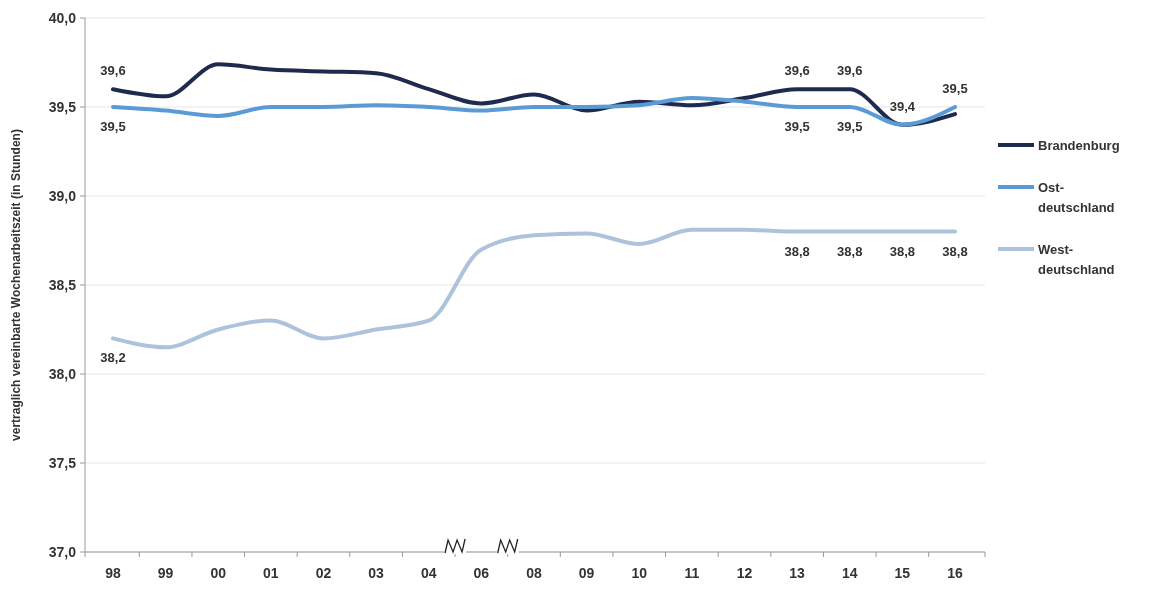 This screenshot has width=1151, height=590. Describe the element at coordinates (62, 107) in the screenshot. I see `y-tick-label: 39,5` at that location.